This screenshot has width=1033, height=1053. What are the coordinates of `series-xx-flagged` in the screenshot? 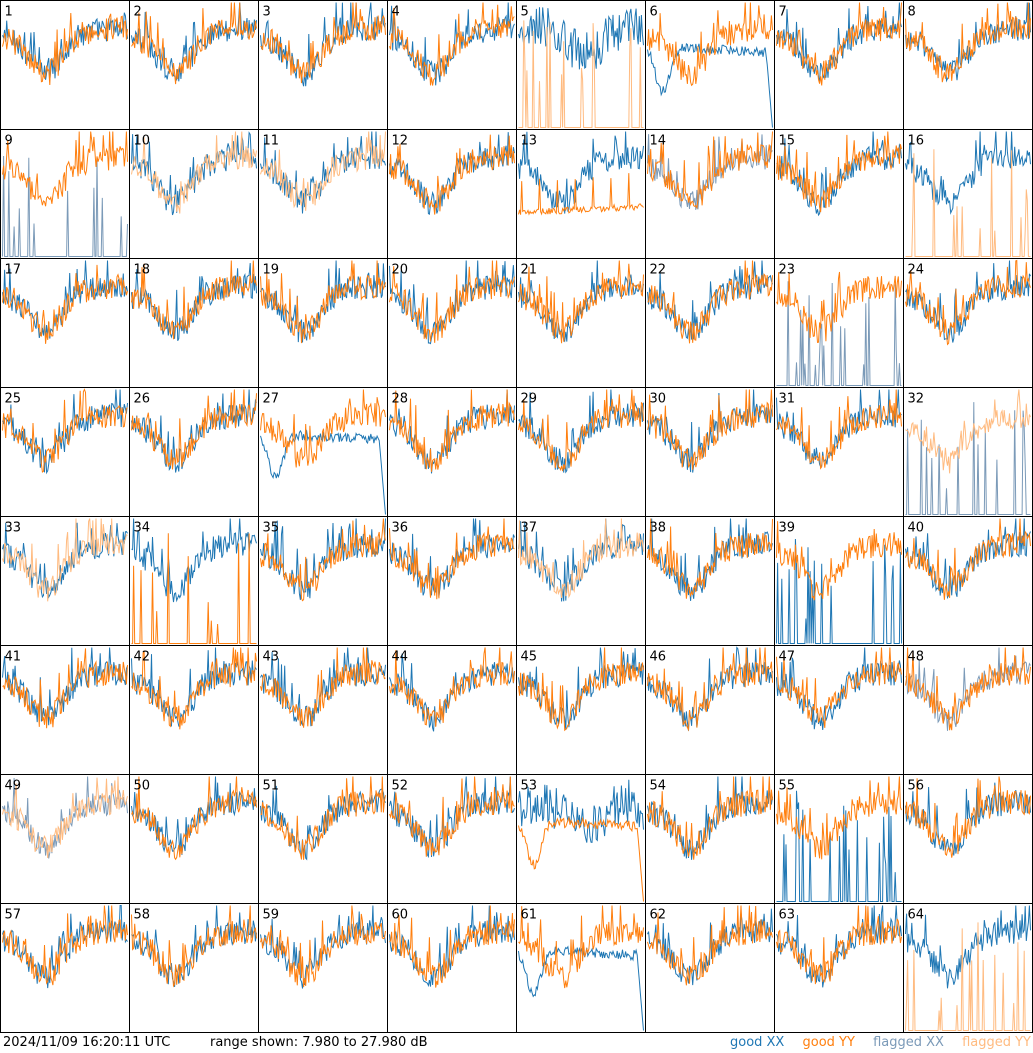 It's located at (968, 458).